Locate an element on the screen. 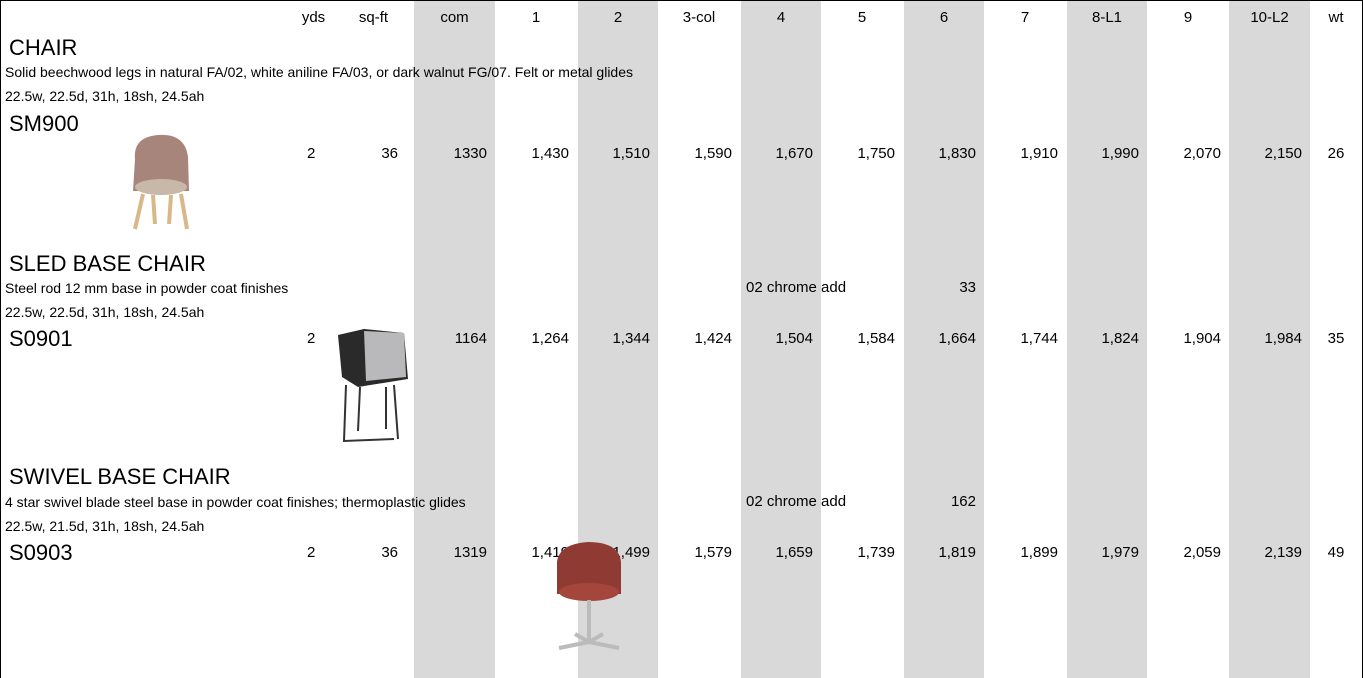 Image resolution: width=1363 pixels, height=678 pixels. price-value: 1,264 is located at coordinates (550, 338).